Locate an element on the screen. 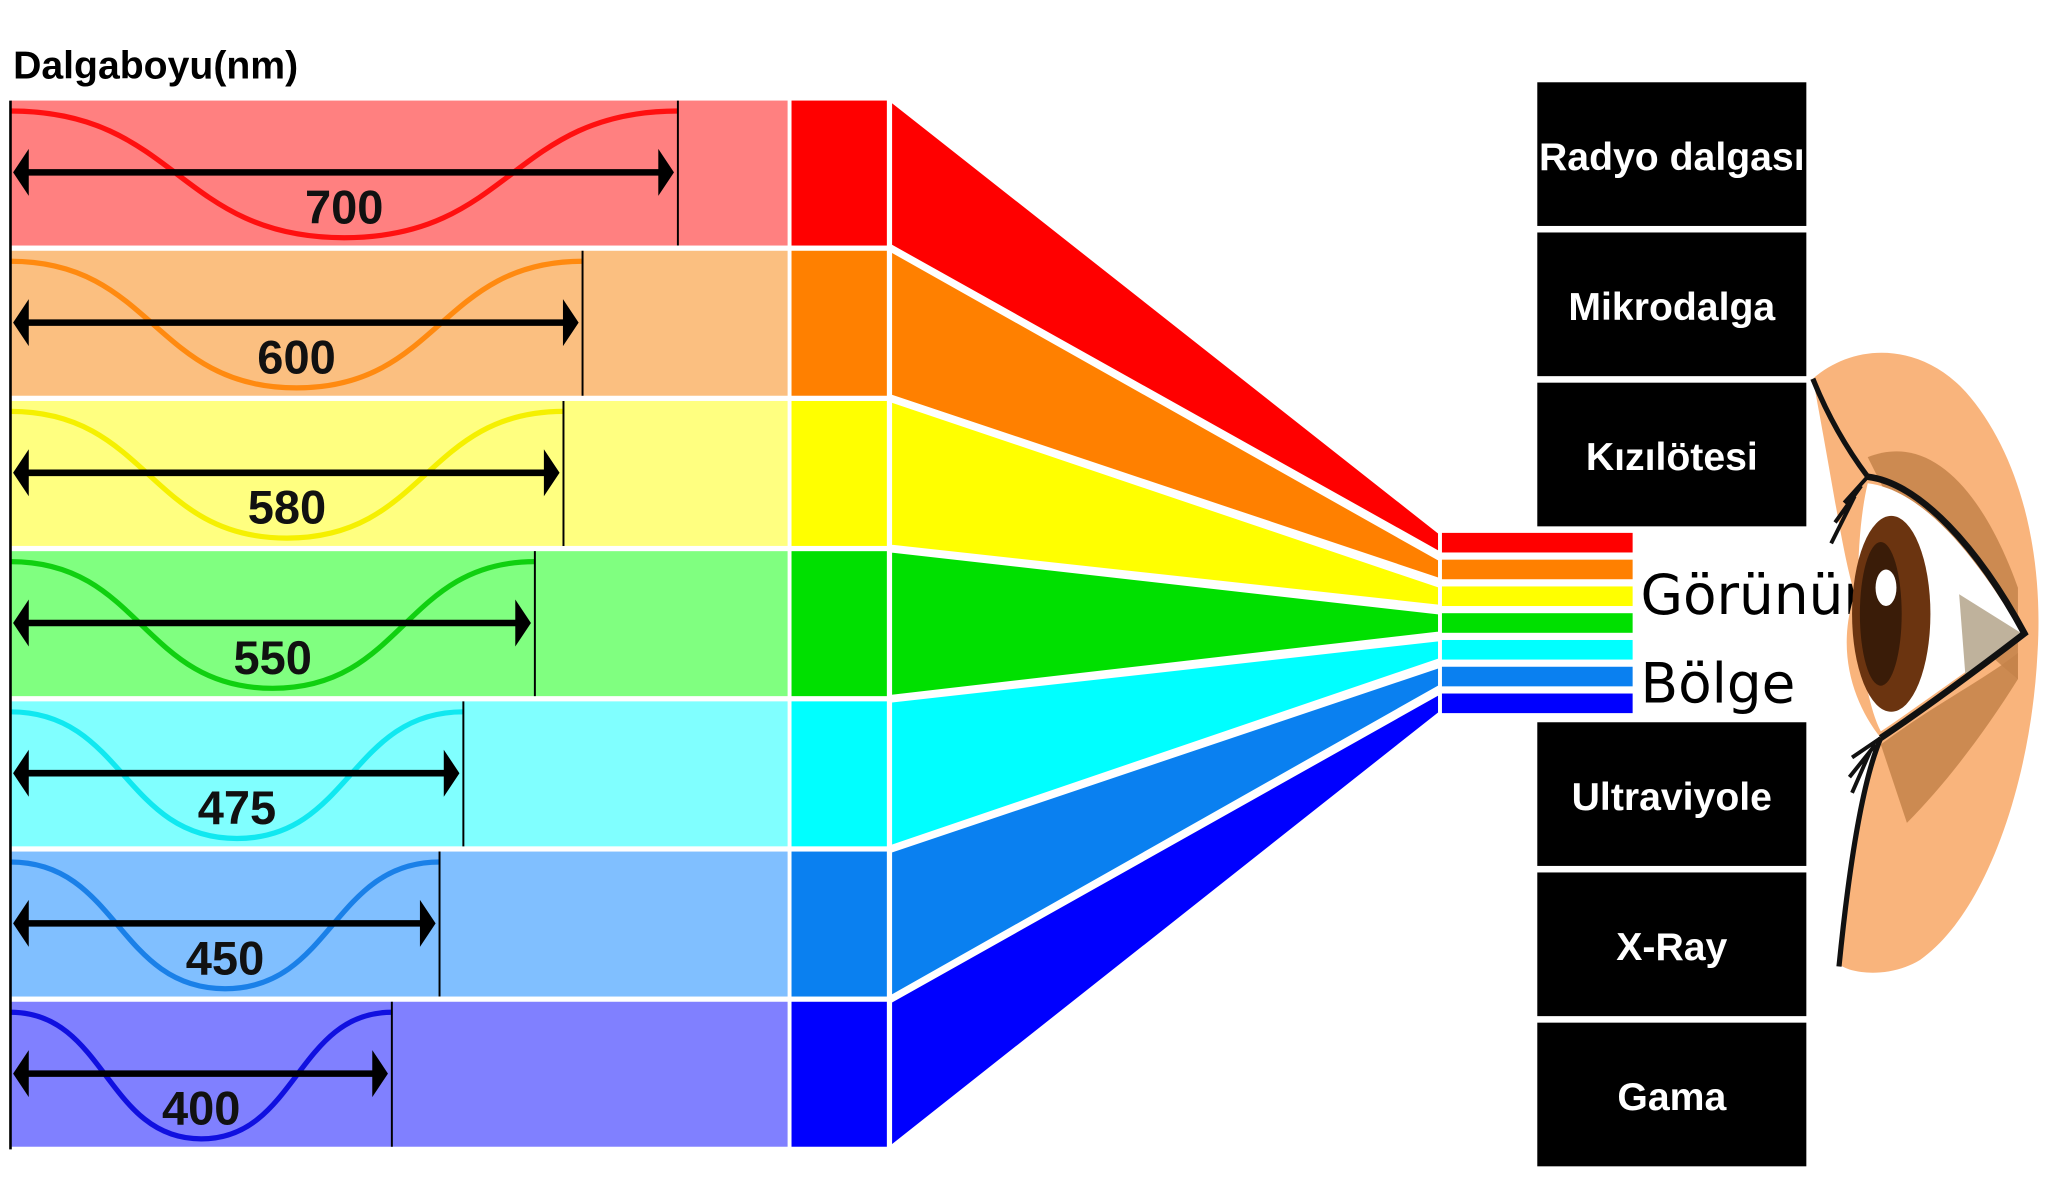 The height and width of the screenshot is (1182, 2048). wavelength-label: 600 is located at coordinates (296, 357).